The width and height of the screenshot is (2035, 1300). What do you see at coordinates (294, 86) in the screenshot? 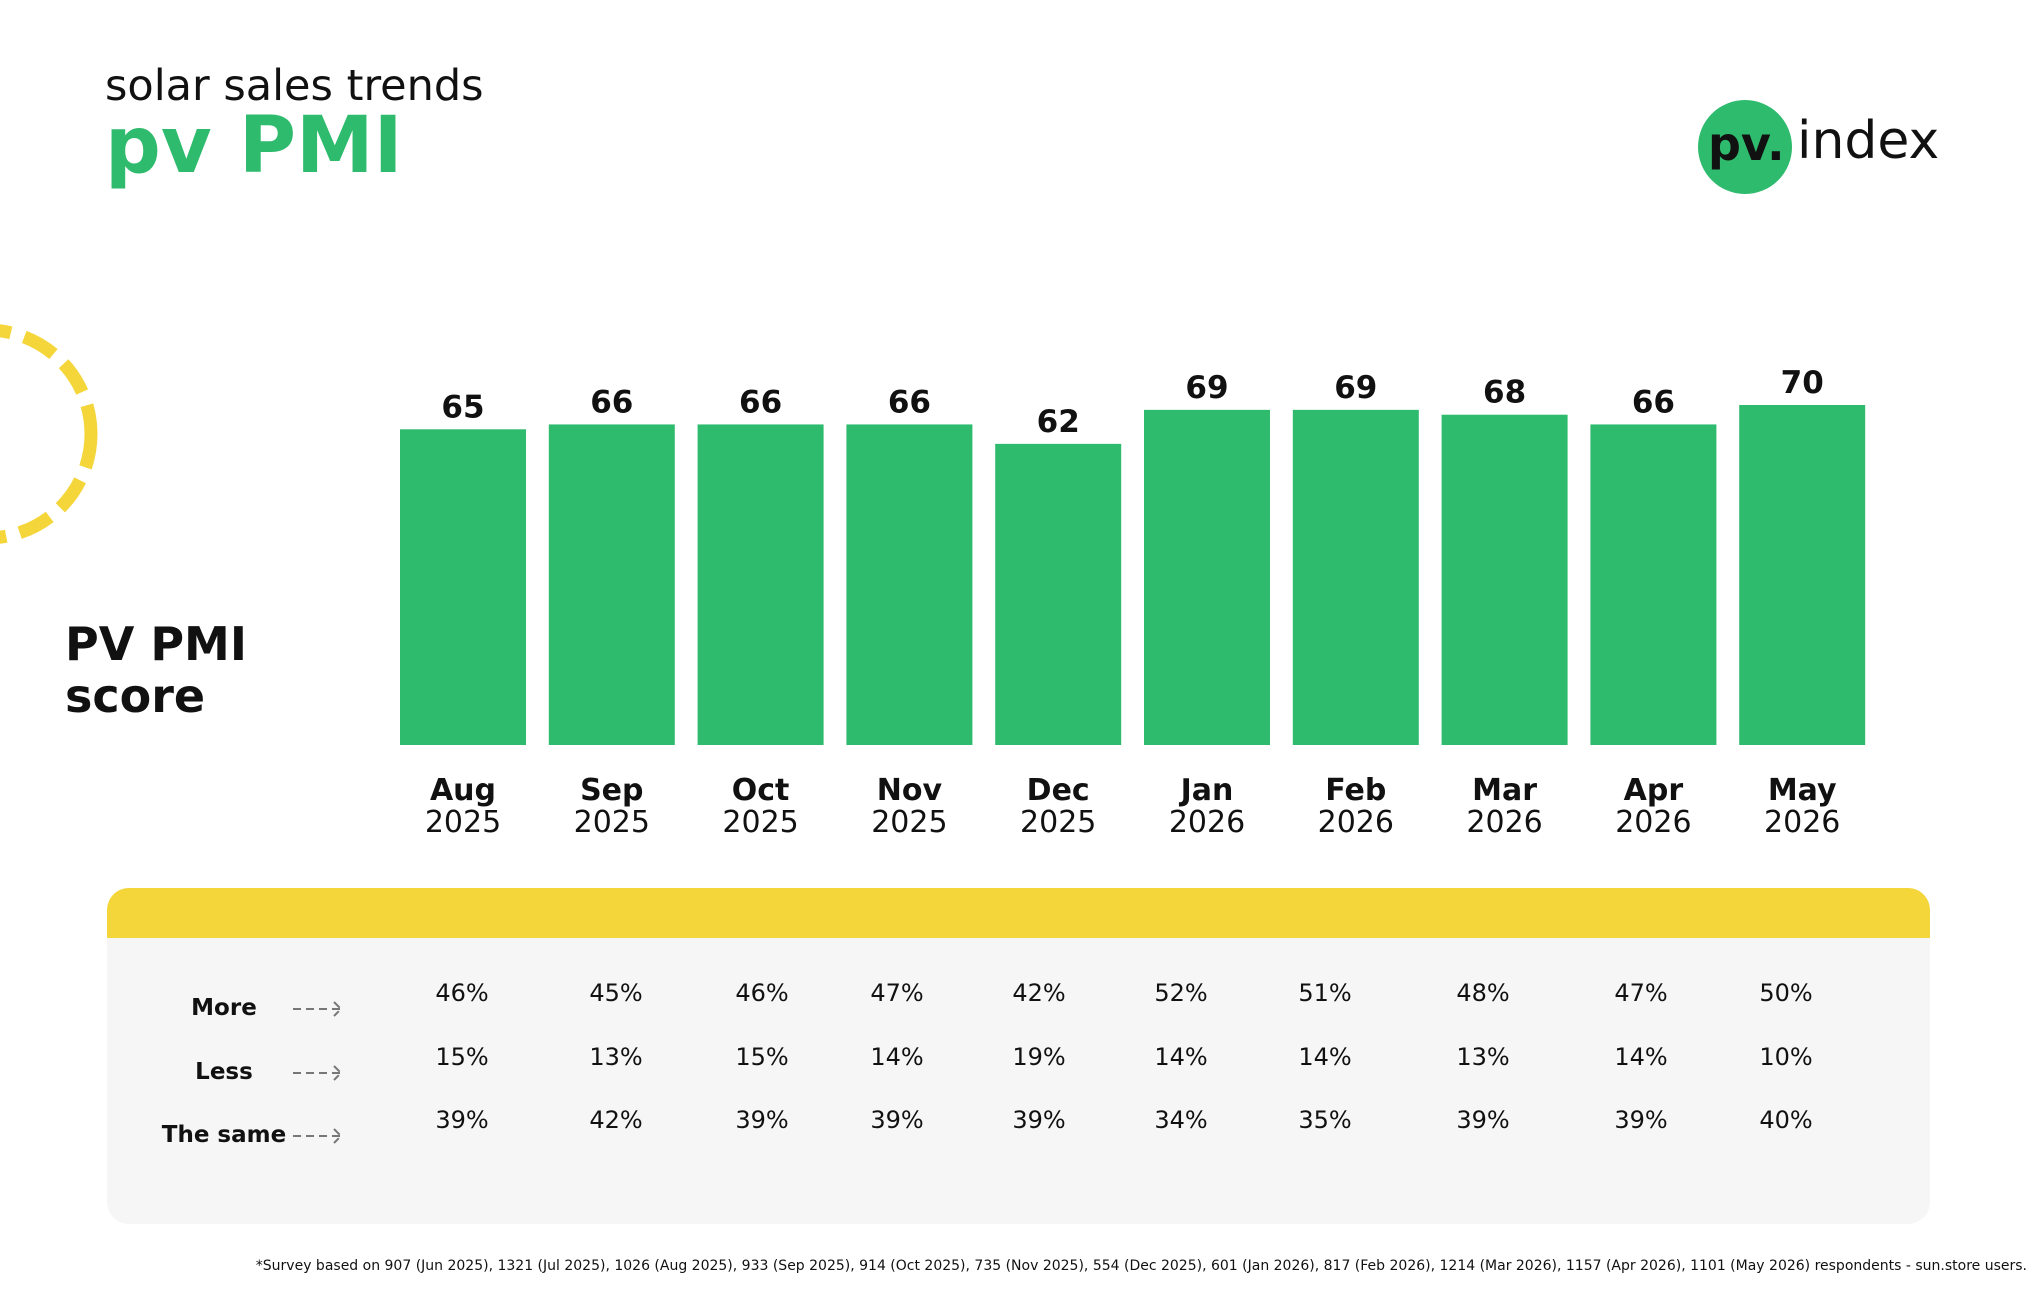
I see `subtitle: solar sales trends` at bounding box center [294, 86].